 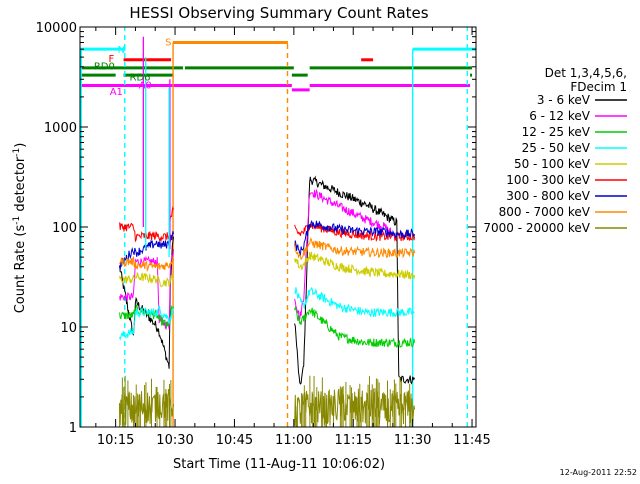 I want to click on series-50-100-kev, so click(x=267, y=269).